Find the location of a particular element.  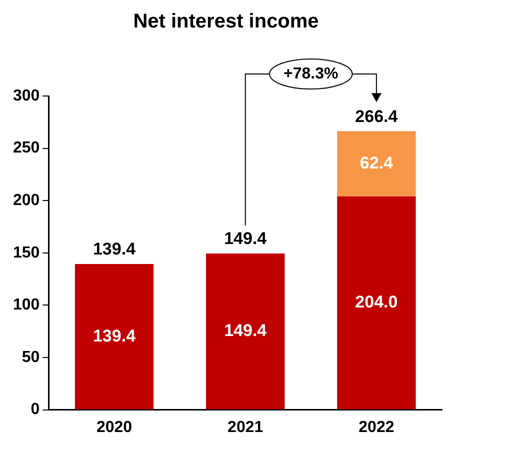

x-tick-label: 2022 is located at coordinates (376, 427).